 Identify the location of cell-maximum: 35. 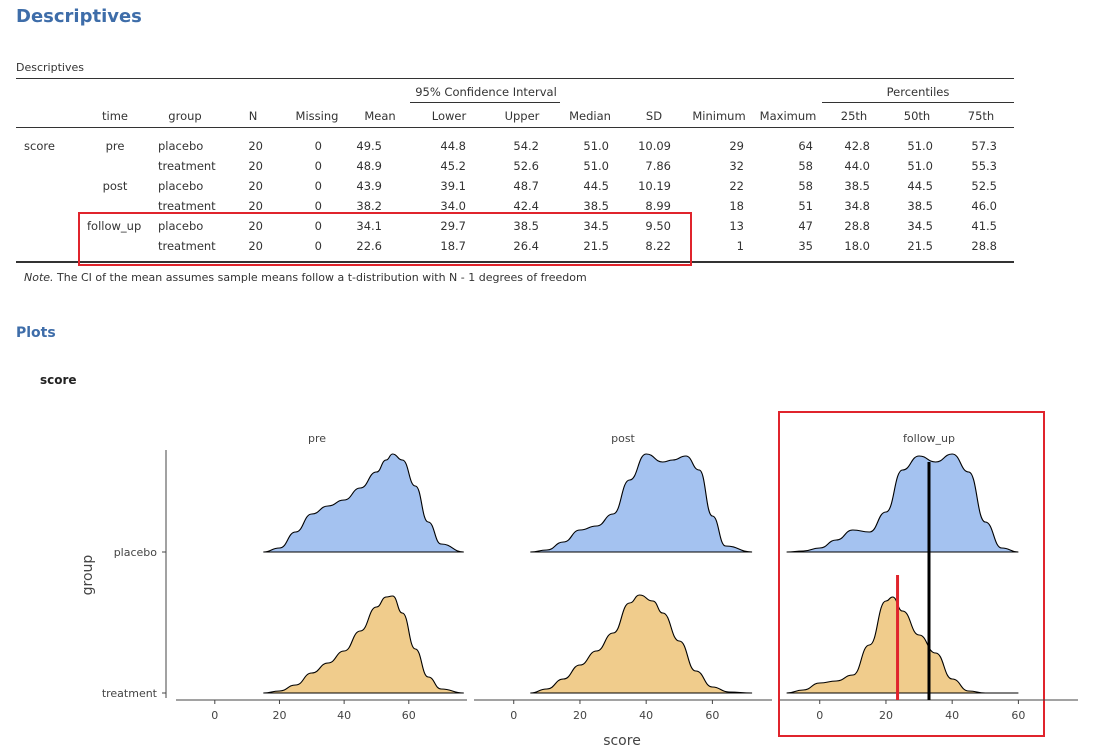
(805, 246).